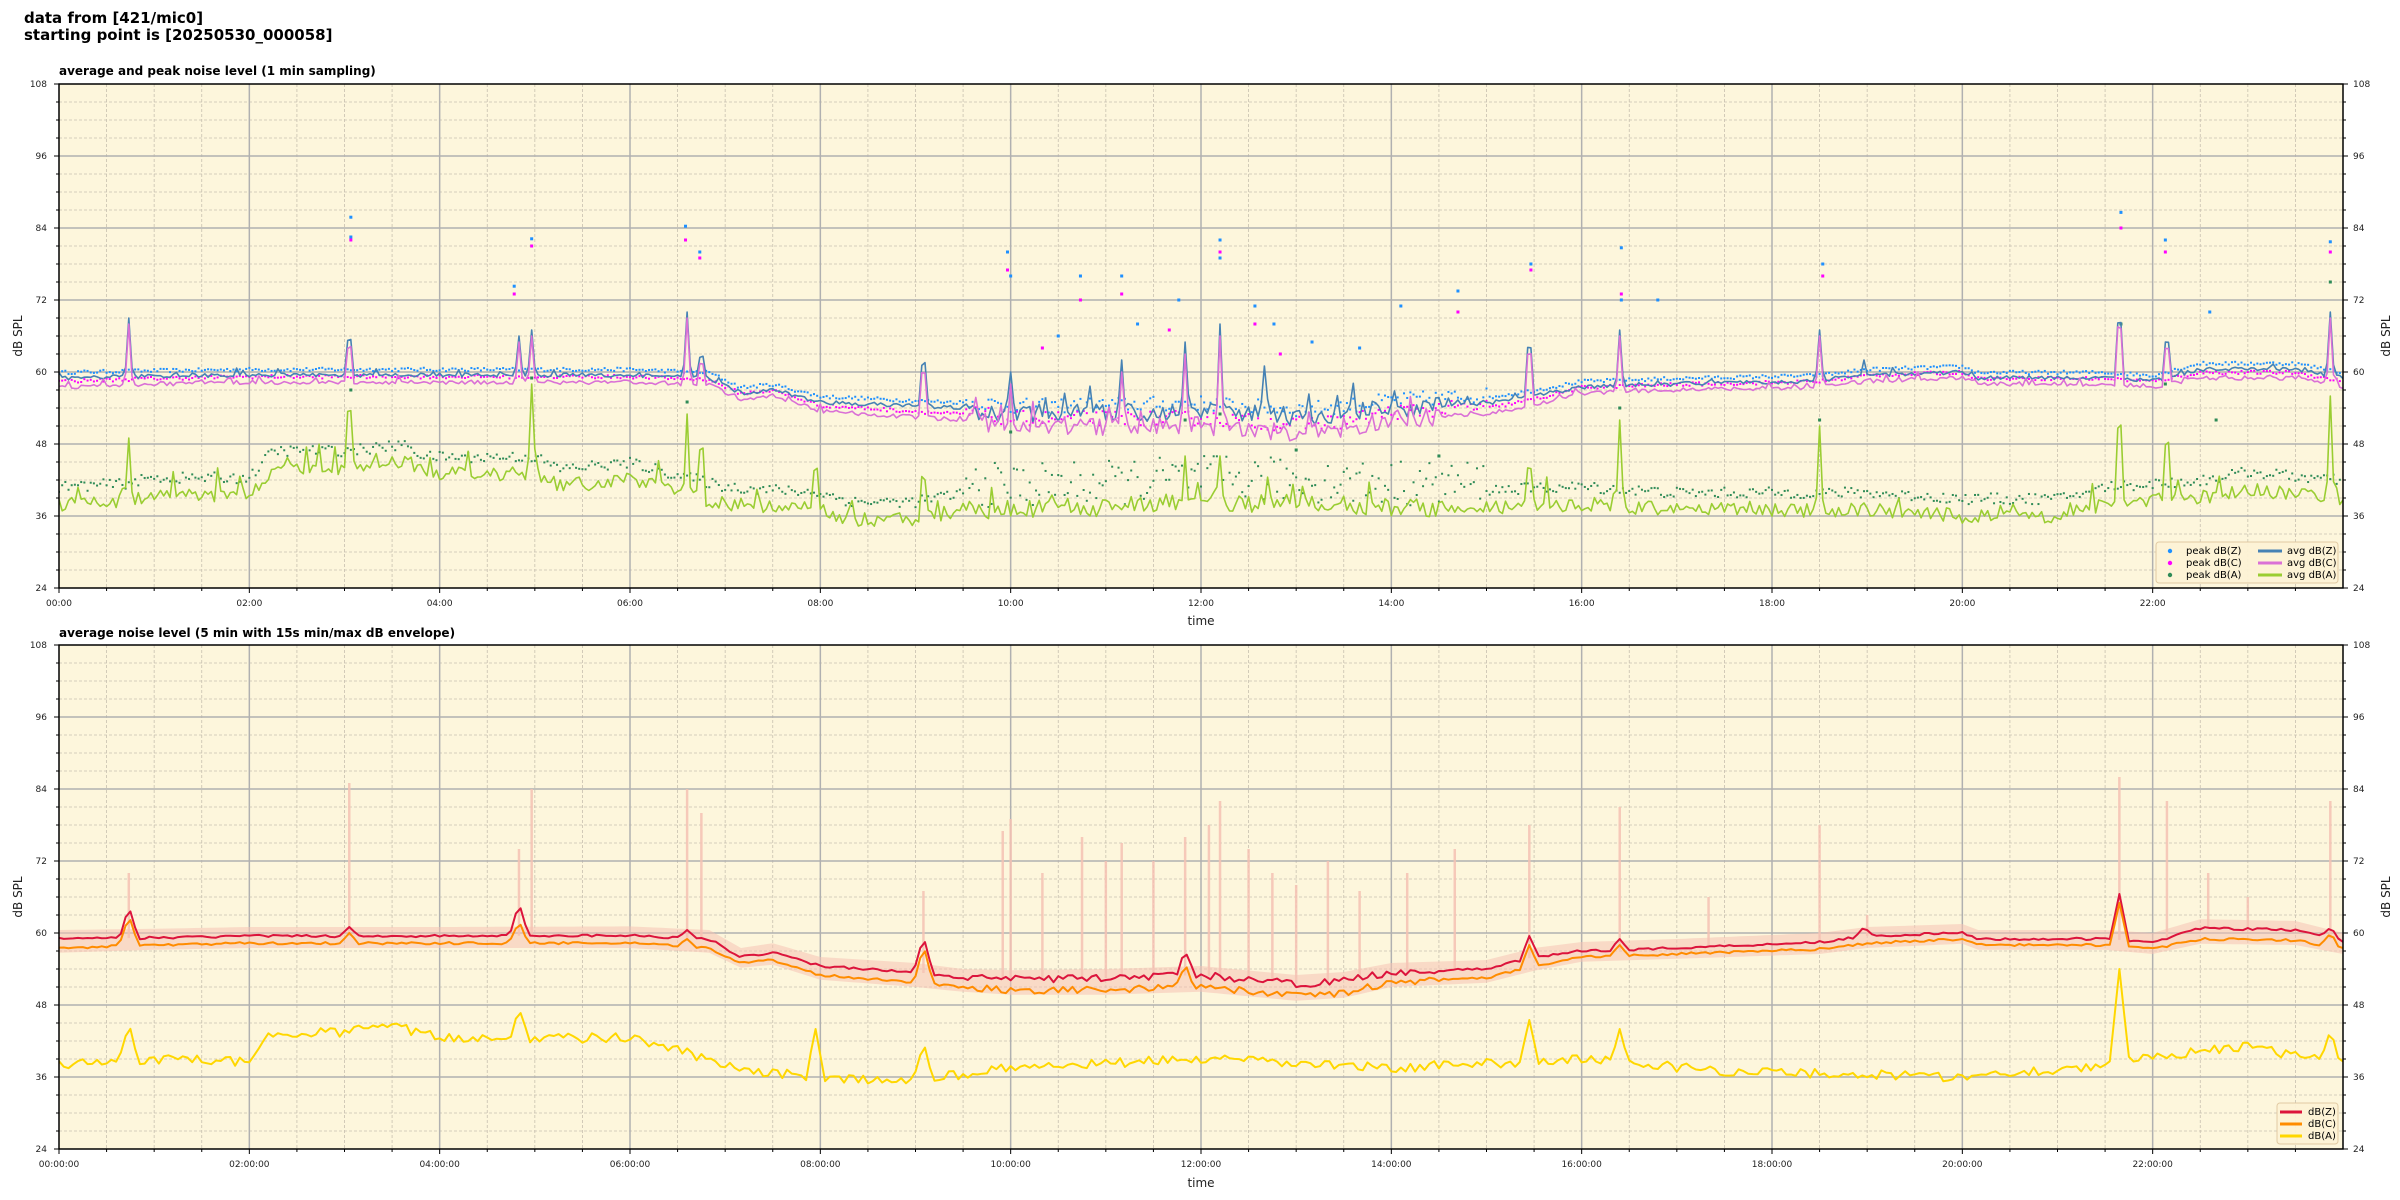  I want to click on y-tick-label: 48, so click(42, 1006).